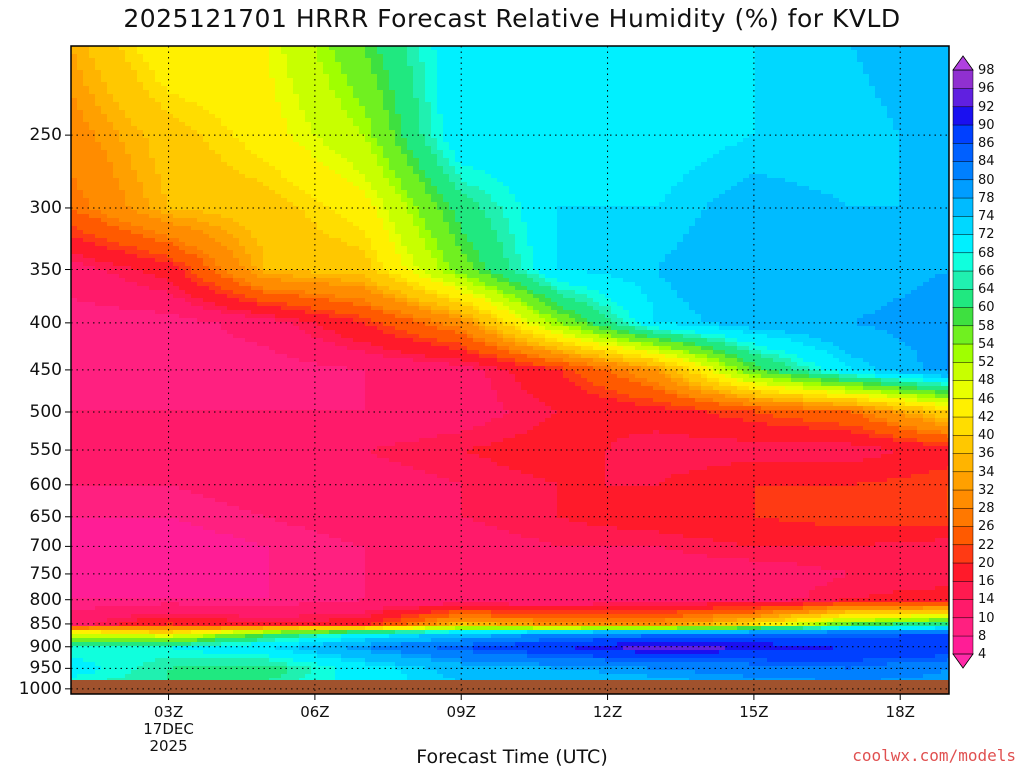 The image size is (1024, 768). What do you see at coordinates (33, 546) in the screenshot?
I see `y-tick-label: 700` at bounding box center [33, 546].